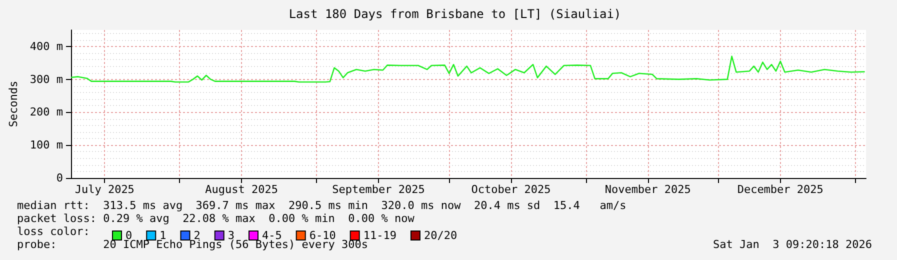 This screenshot has width=897, height=260. What do you see at coordinates (47, 79) in the screenshot?
I see `y-tick-label: 300 m` at bounding box center [47, 79].